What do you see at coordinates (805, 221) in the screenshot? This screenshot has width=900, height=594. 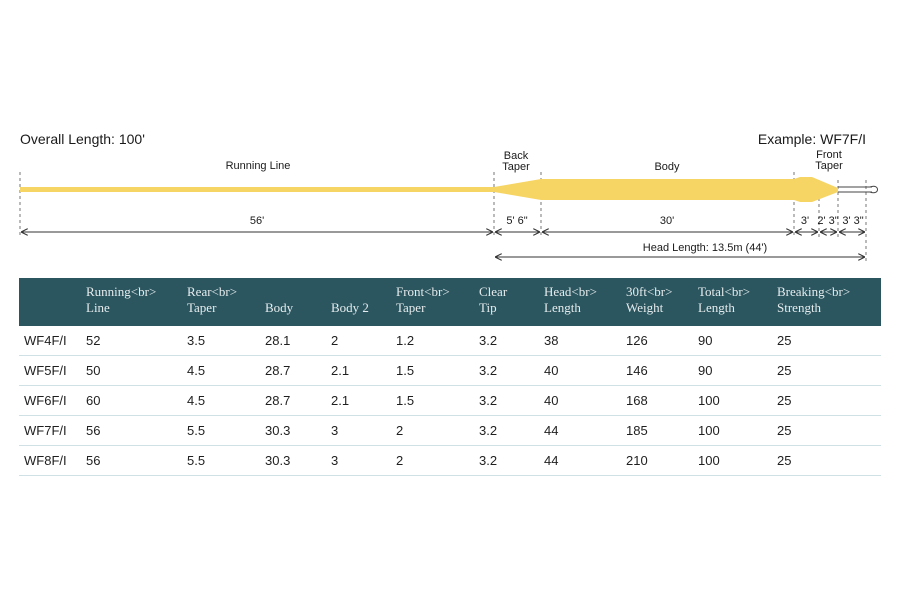 I see `dim-front-taper: 3'` at bounding box center [805, 221].